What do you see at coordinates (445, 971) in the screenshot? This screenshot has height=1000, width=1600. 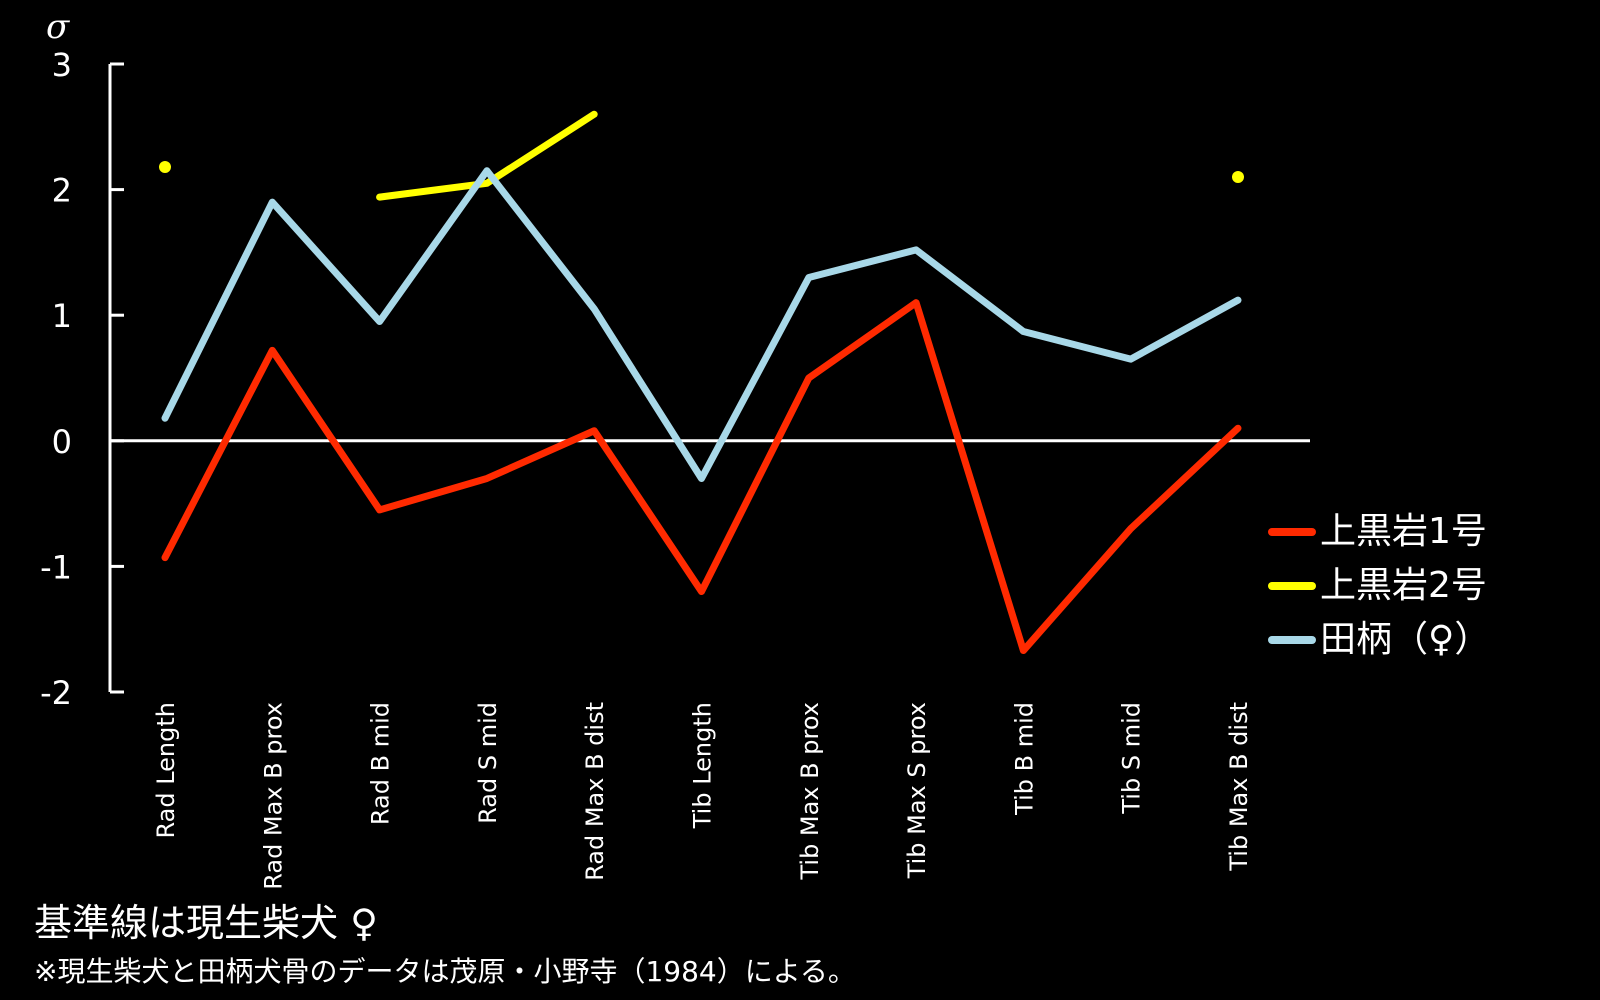 I see `source-note: ※現生柴犬と田柄犬骨のデータは茂原・小野寺（1984）による。` at bounding box center [445, 971].